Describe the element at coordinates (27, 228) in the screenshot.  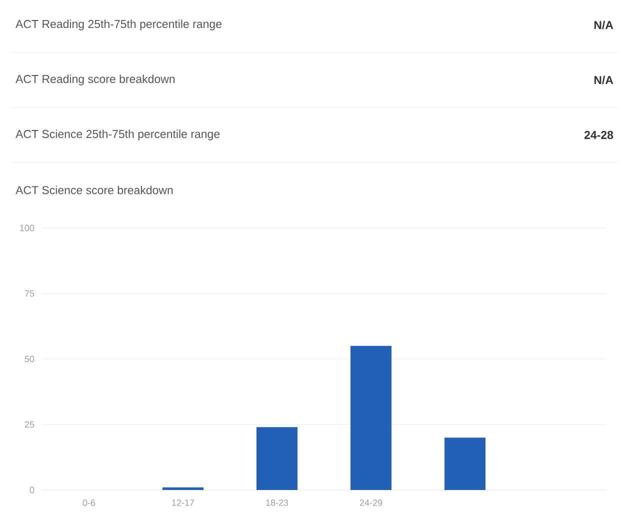
I see `y-tick-label: 100` at that location.